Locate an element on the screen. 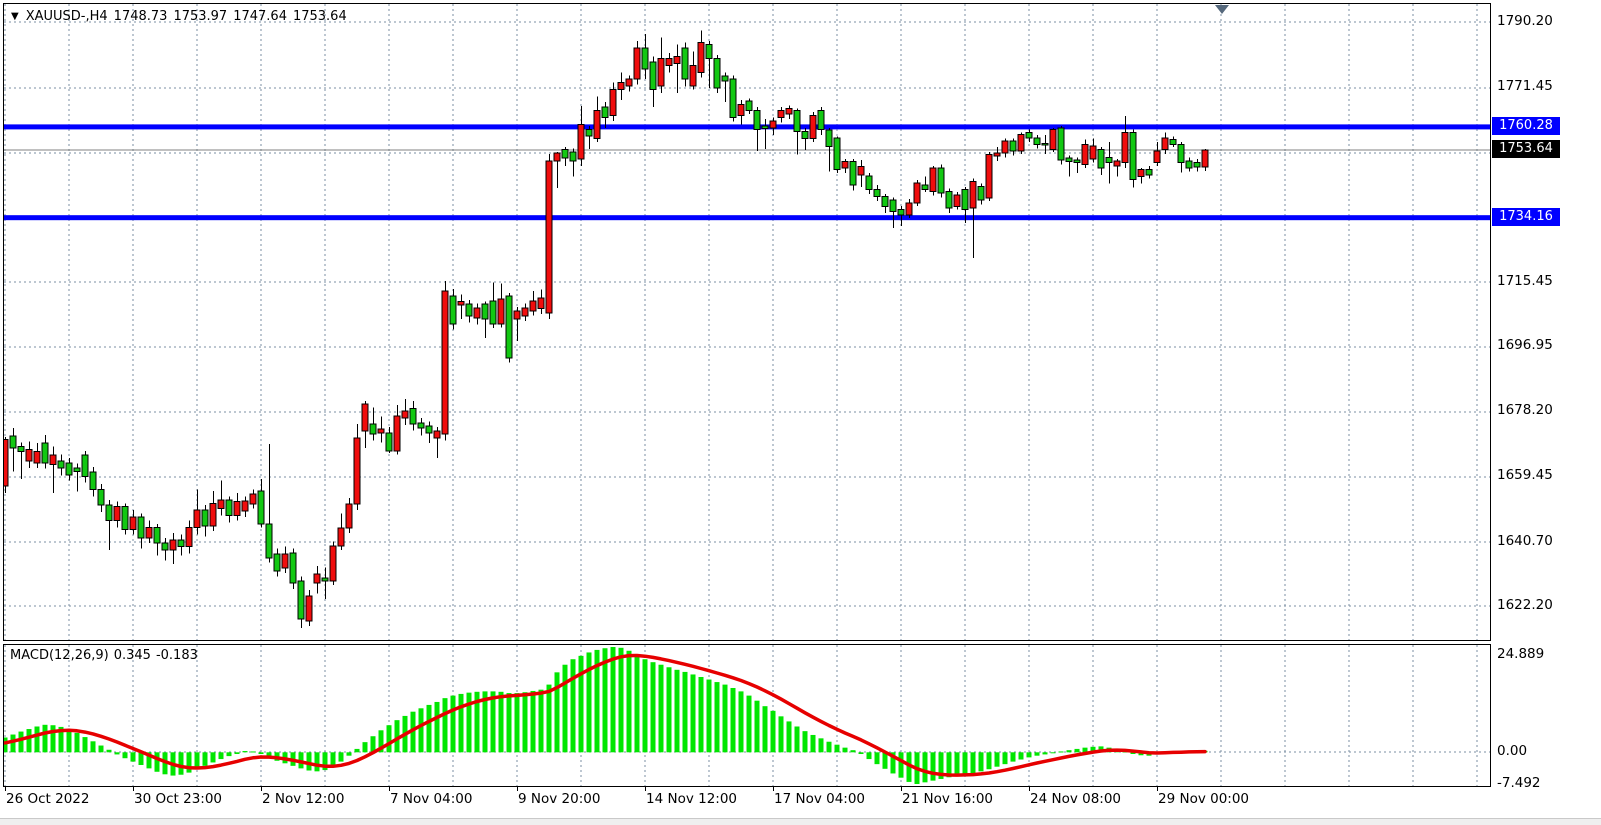 Image resolution: width=1601 pixels, height=825 pixels. ohlc-close: 1753.64 is located at coordinates (319, 16).